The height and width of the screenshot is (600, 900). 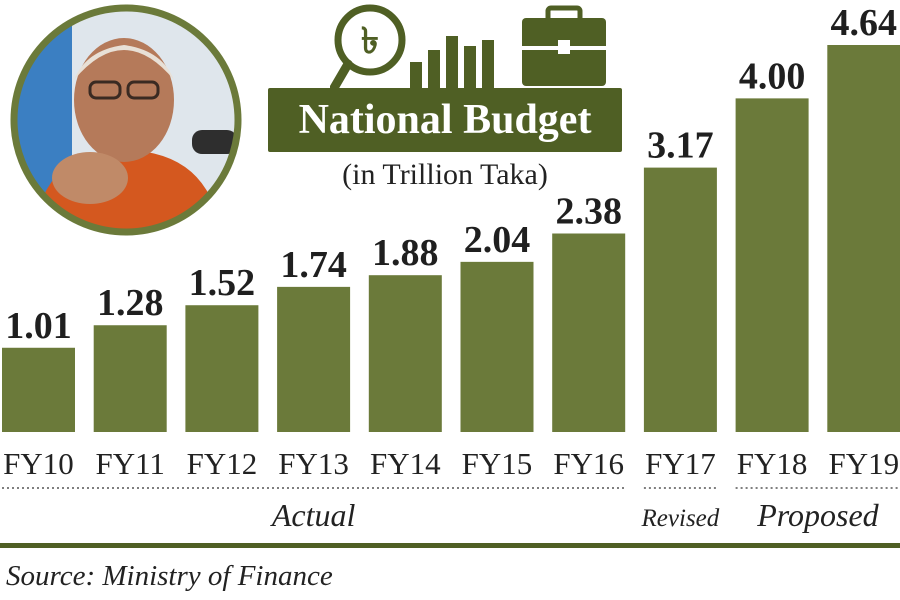 What do you see at coordinates (405, 253) in the screenshot?
I see `value-label-fy14: 1.88` at bounding box center [405, 253].